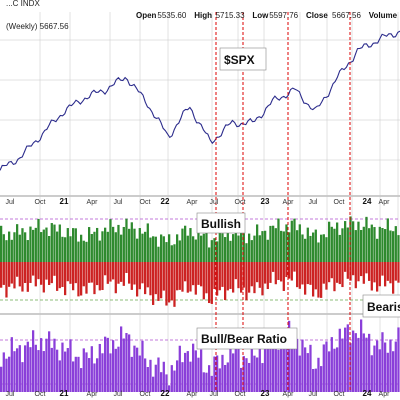 The height and width of the screenshot is (400, 400). Describe the element at coordinates (247, 338) in the screenshot. I see `ratio-label-box` at that location.